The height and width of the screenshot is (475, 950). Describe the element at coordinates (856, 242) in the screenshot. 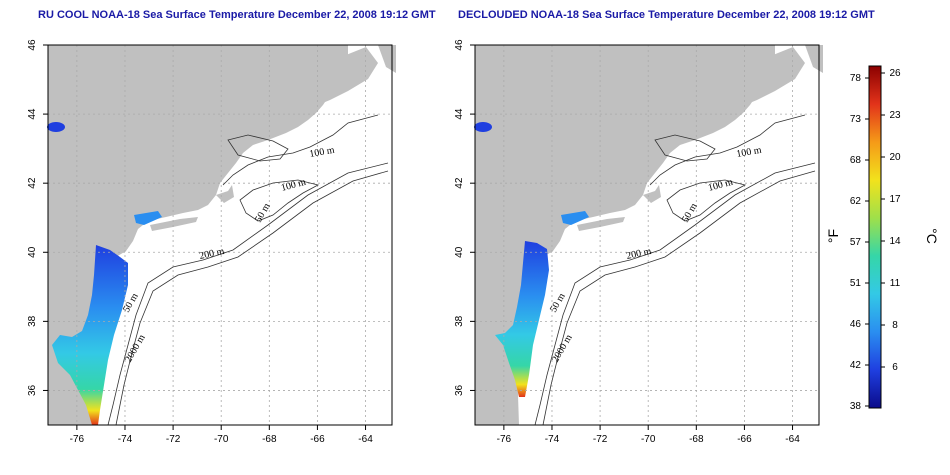

I see `fahrenheit-tick-label: 57` at that location.